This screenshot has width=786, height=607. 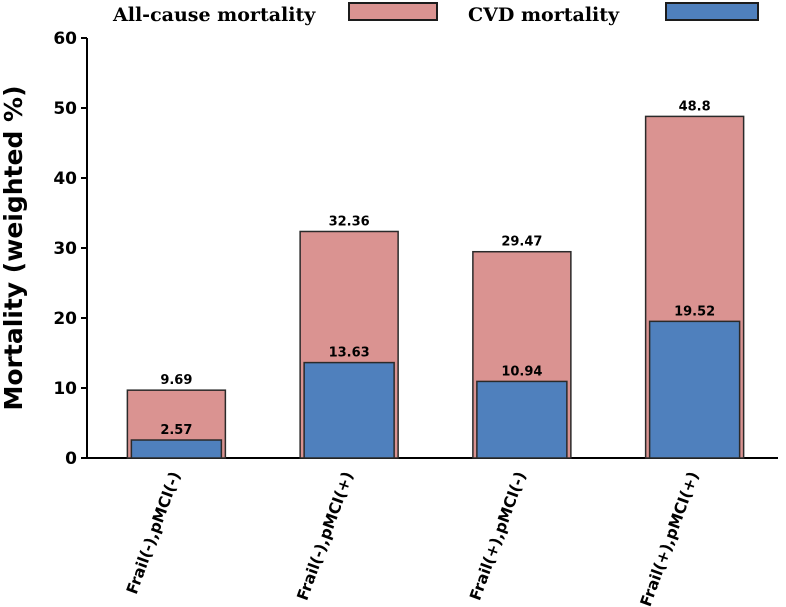 What do you see at coordinates (14, 247) in the screenshot?
I see `y-axis-label: Mortality (weighted %)` at bounding box center [14, 247].